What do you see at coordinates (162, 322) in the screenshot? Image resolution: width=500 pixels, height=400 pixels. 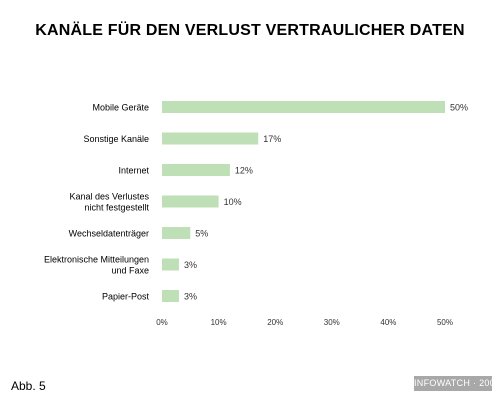 I see `x-tick-label: 0%` at bounding box center [162, 322].